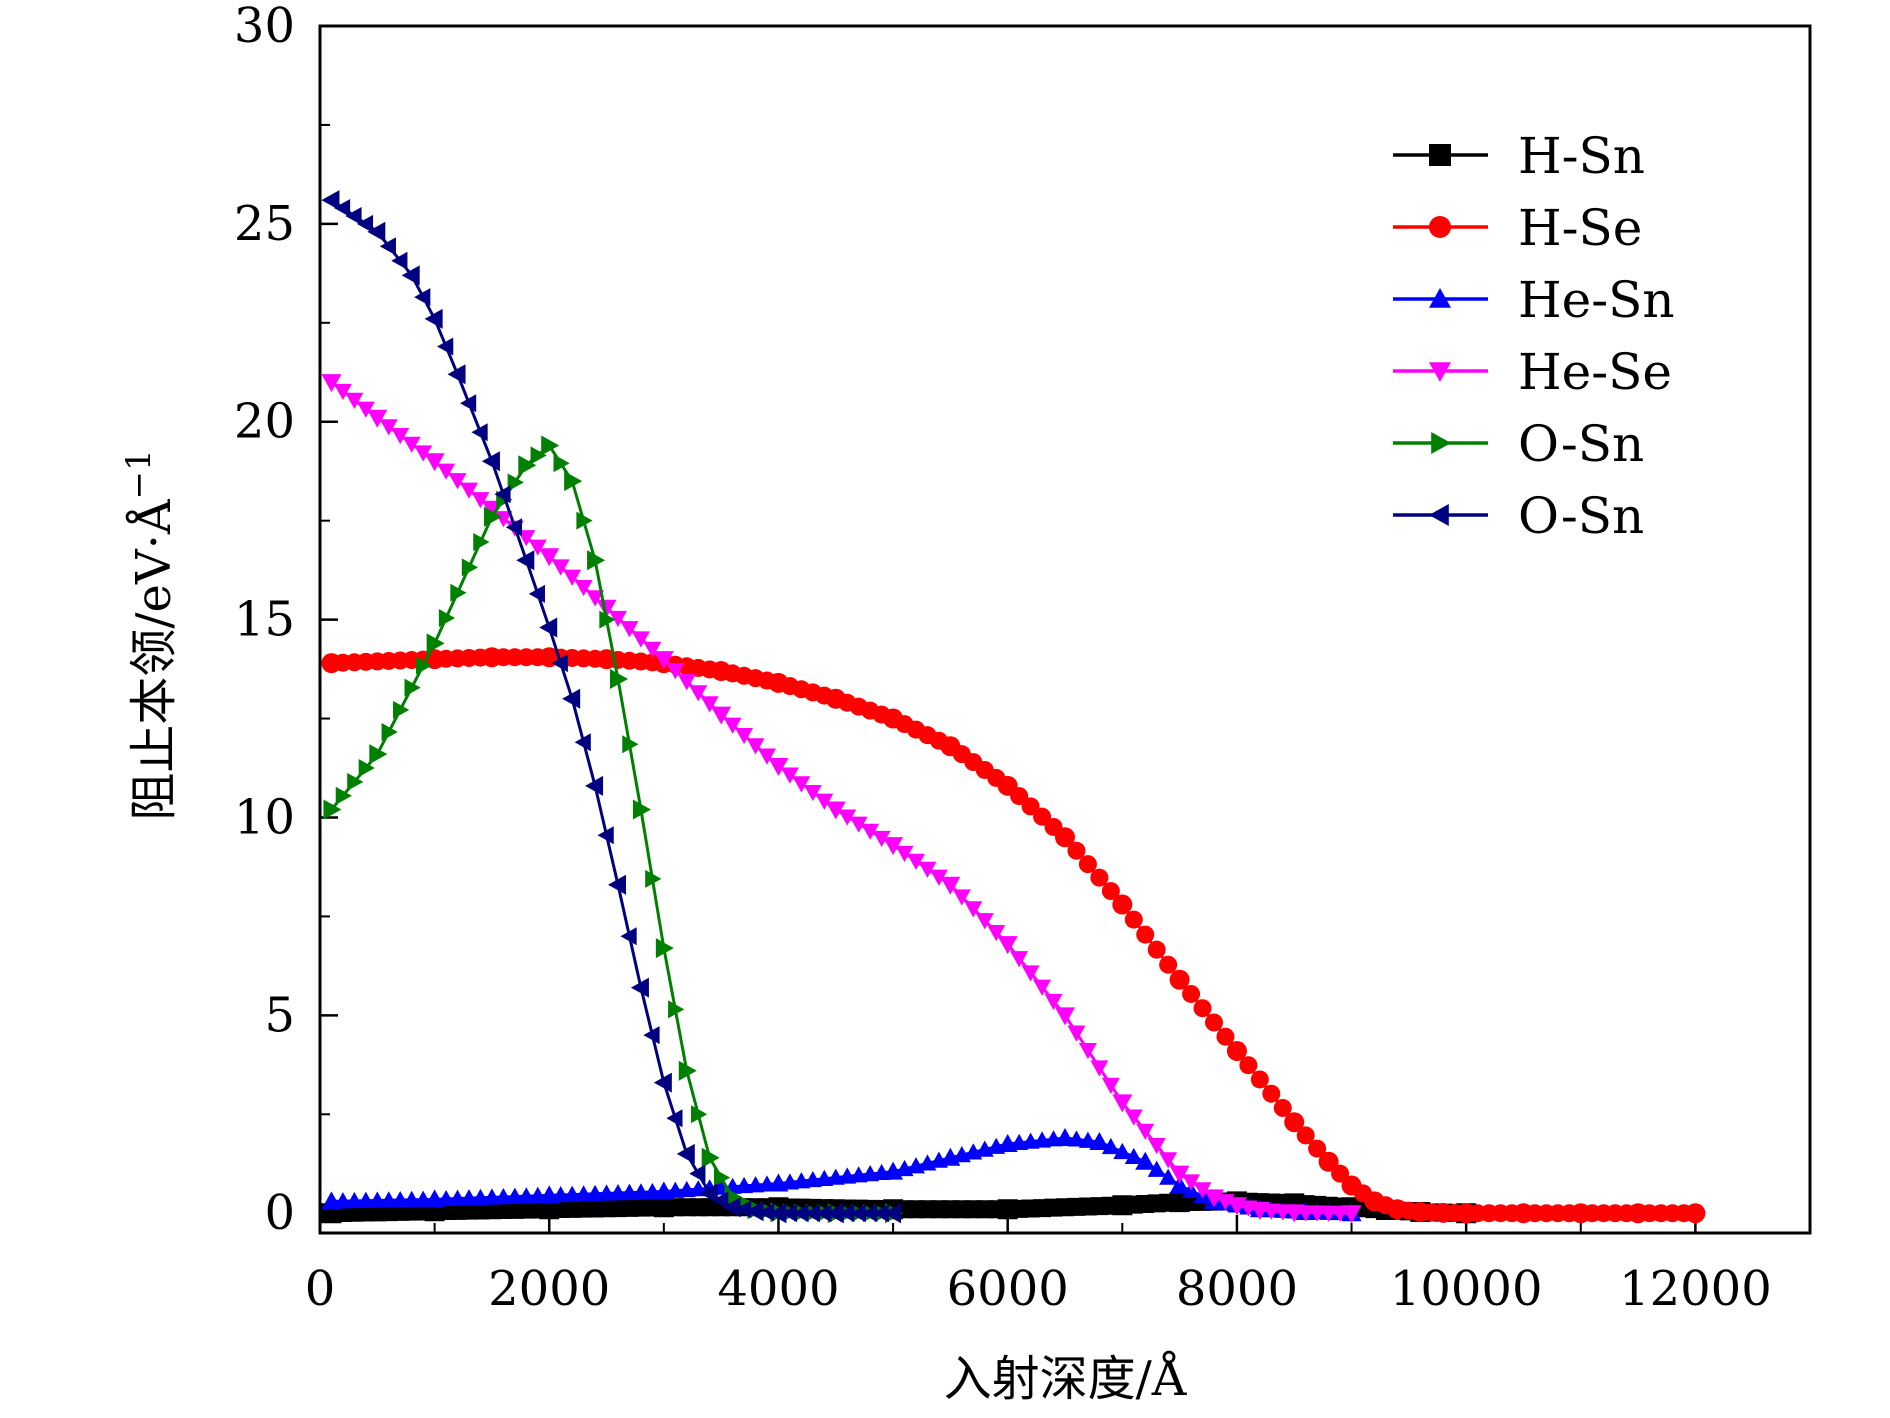  I want to click on legend-item: He-Se, so click(1532, 372).